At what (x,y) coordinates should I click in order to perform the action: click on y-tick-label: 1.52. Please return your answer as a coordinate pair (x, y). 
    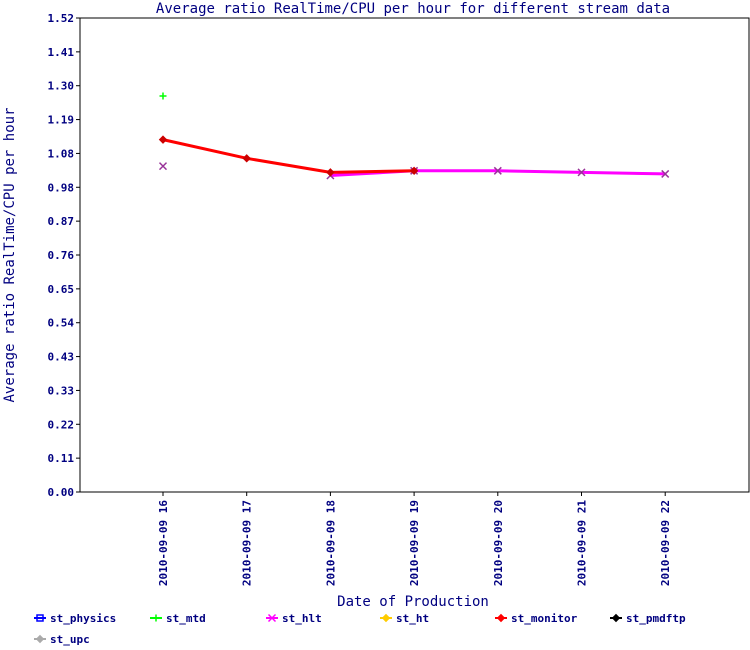
    Looking at the image, I should click on (61, 18).